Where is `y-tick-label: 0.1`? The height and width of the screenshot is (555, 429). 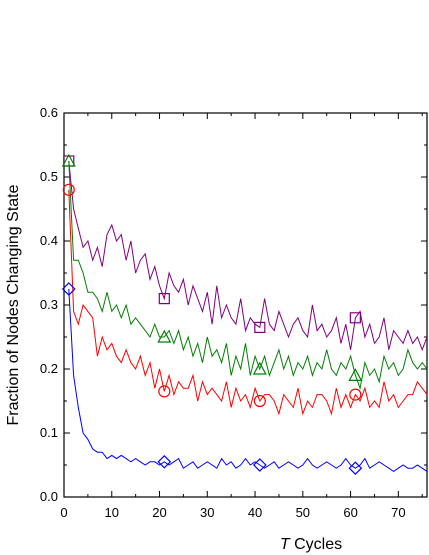
y-tick-label: 0.1 is located at coordinates (49, 432).